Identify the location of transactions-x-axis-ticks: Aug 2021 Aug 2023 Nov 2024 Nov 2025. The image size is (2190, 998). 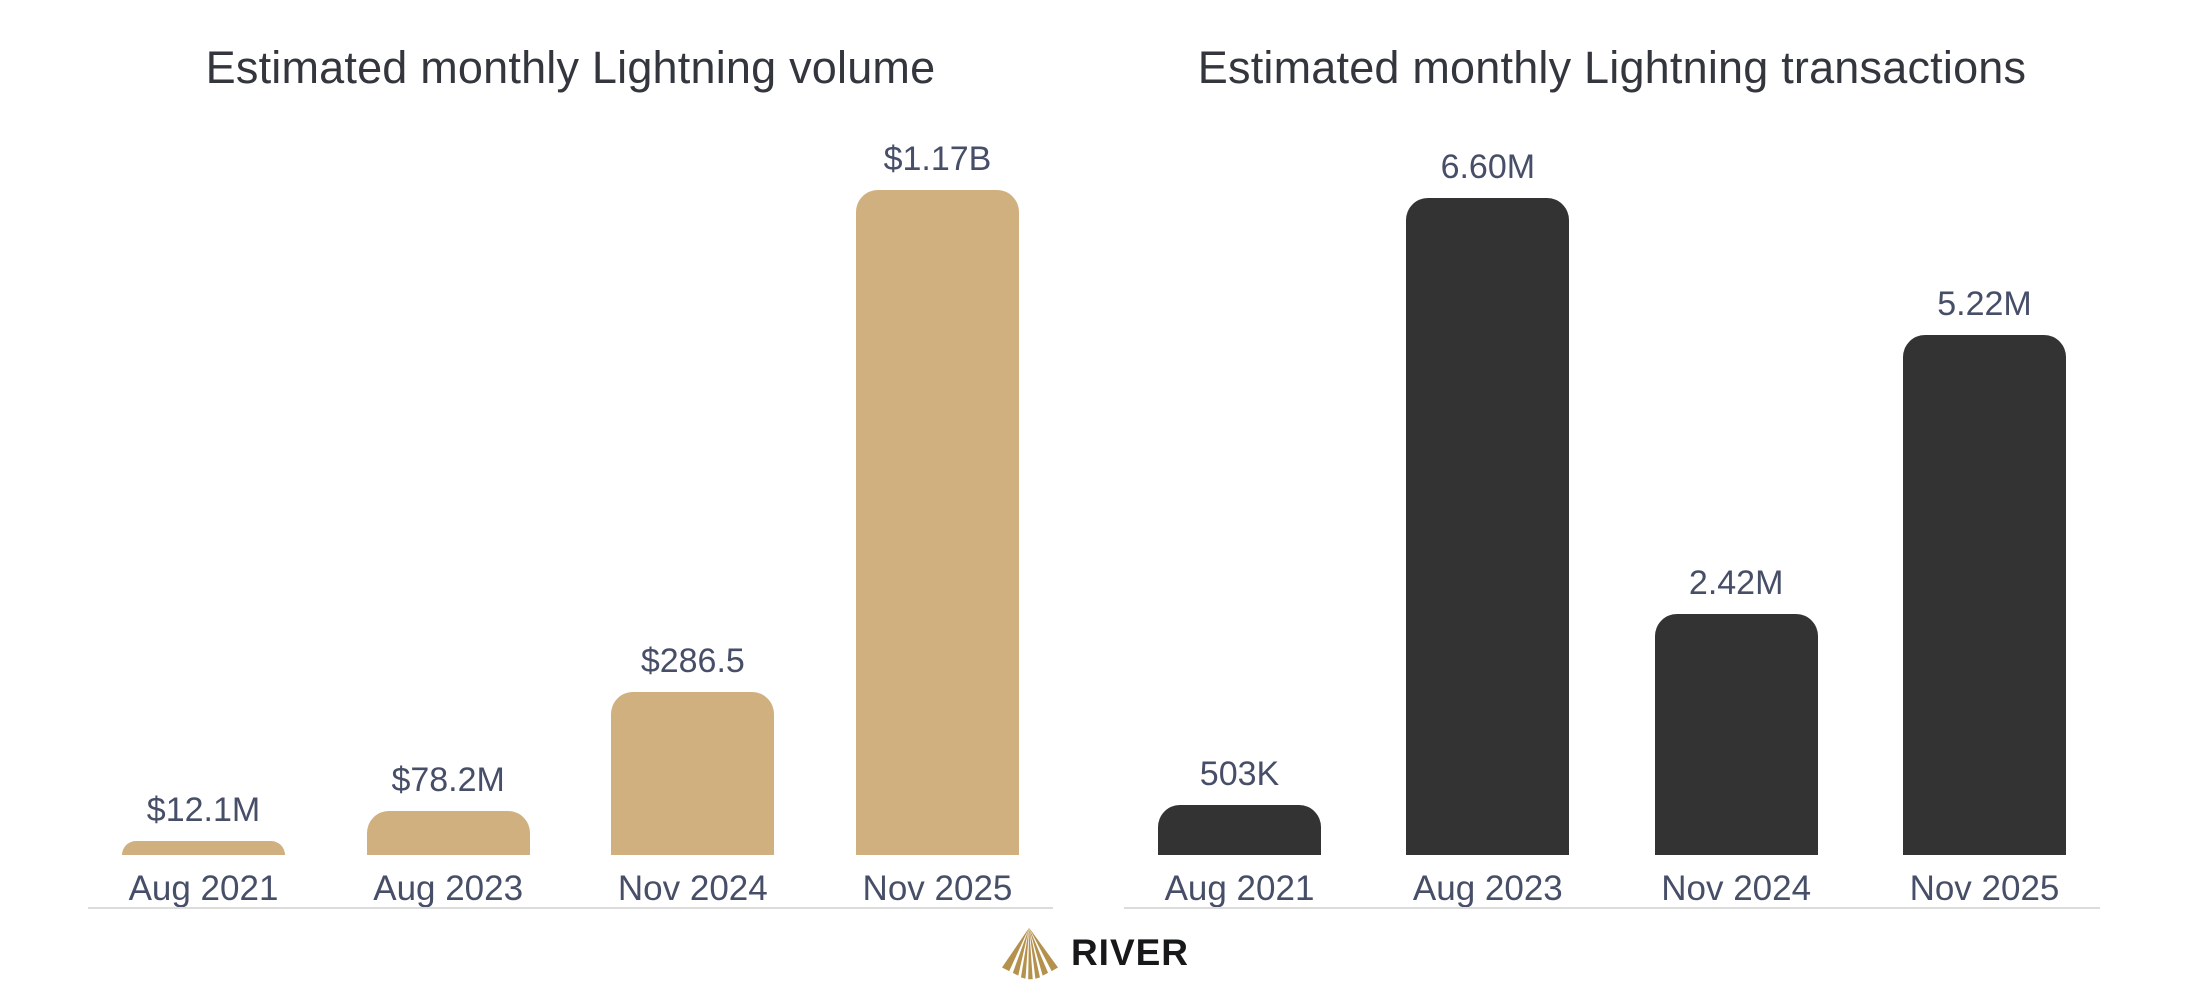
(1612, 889).